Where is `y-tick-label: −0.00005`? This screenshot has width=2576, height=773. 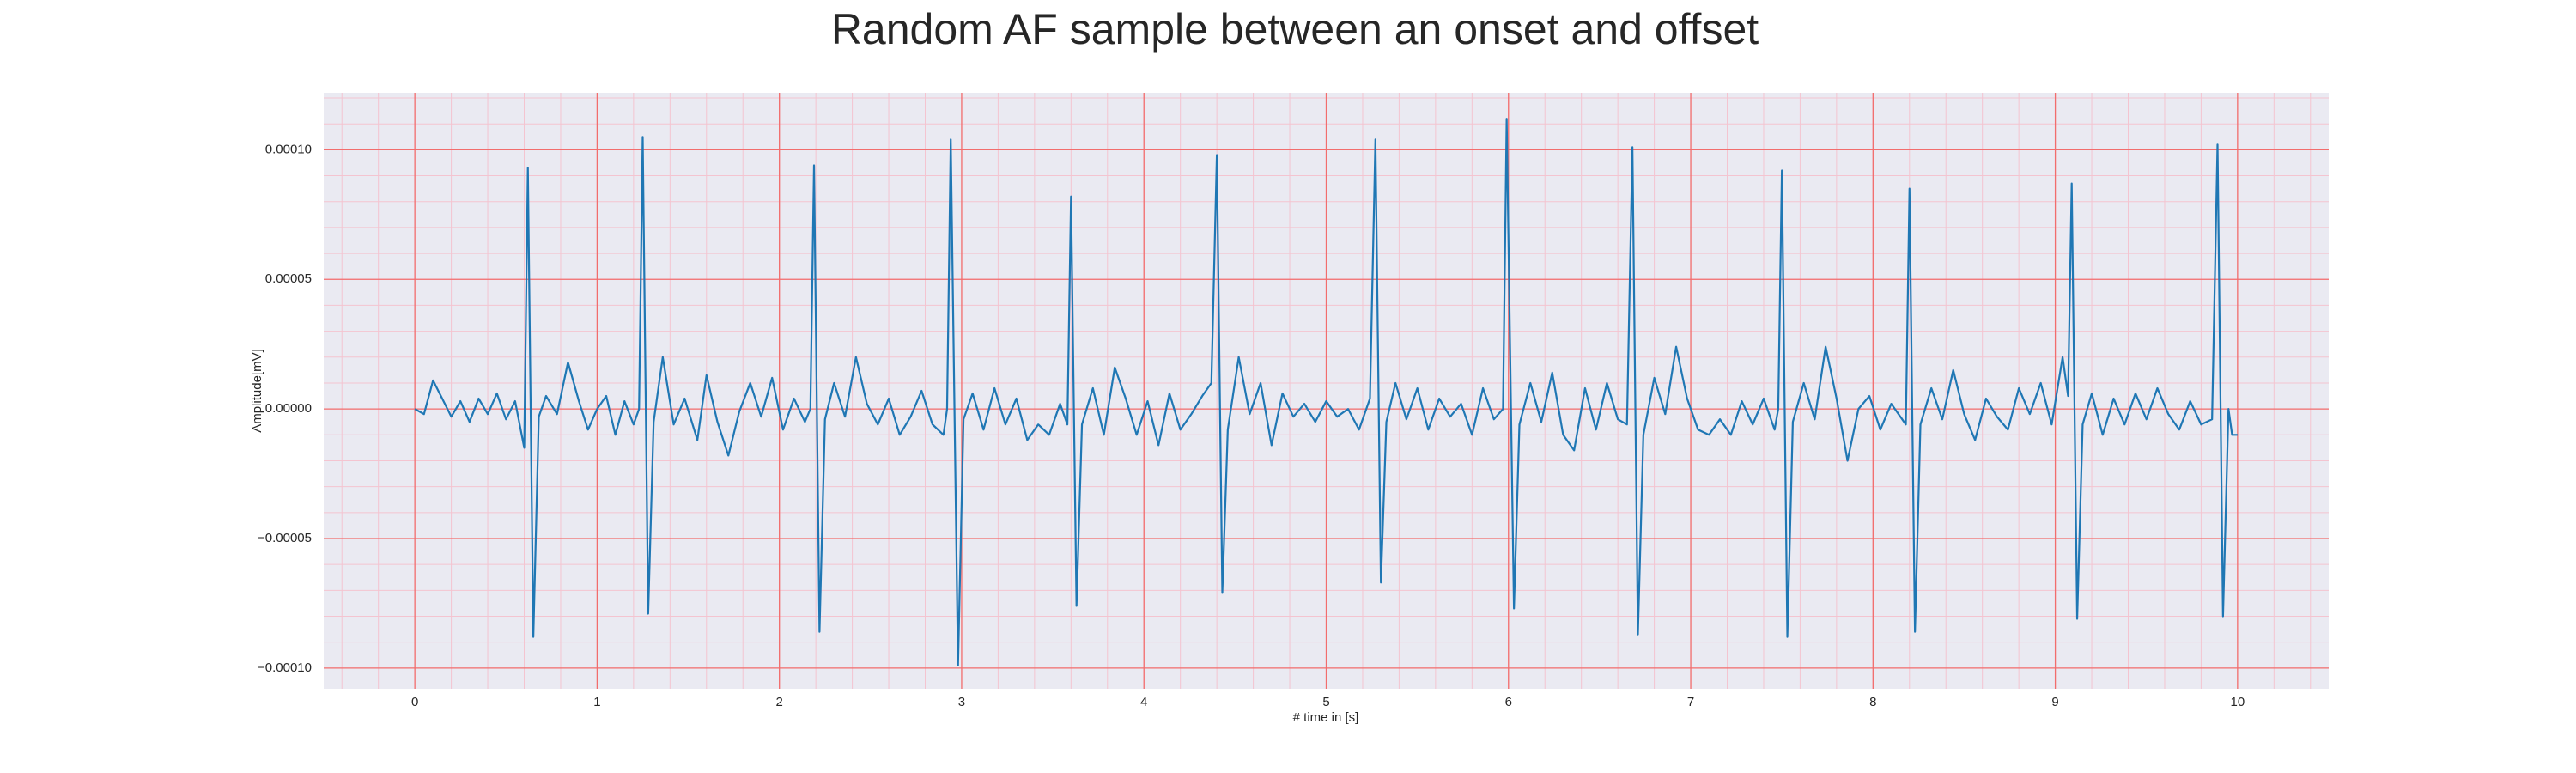
y-tick-label: −0.00005 is located at coordinates (285, 538).